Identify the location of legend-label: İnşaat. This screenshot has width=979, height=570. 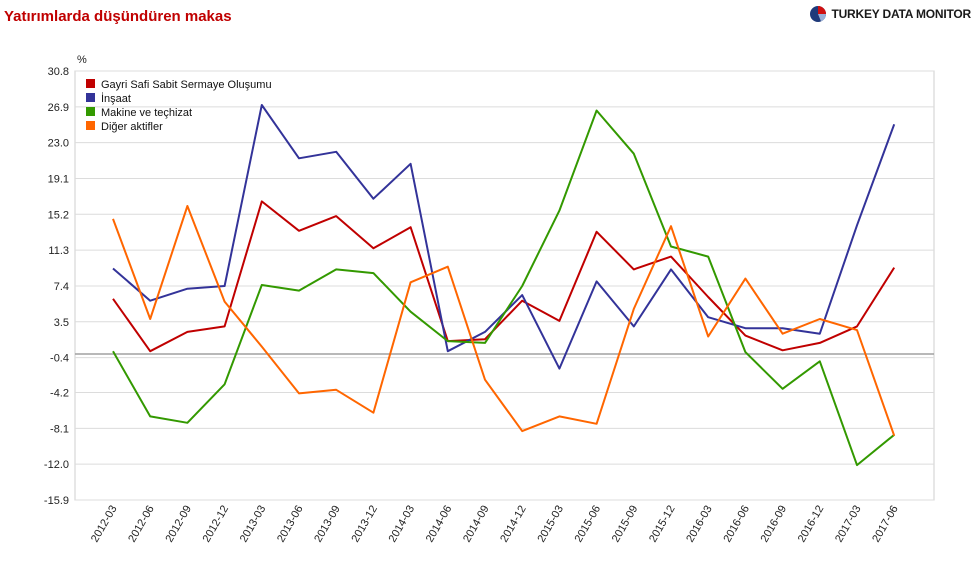
(116, 98).